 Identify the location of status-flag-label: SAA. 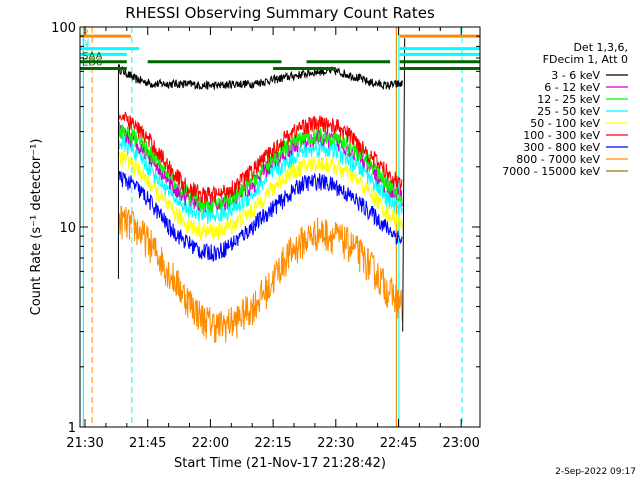
(92, 56).